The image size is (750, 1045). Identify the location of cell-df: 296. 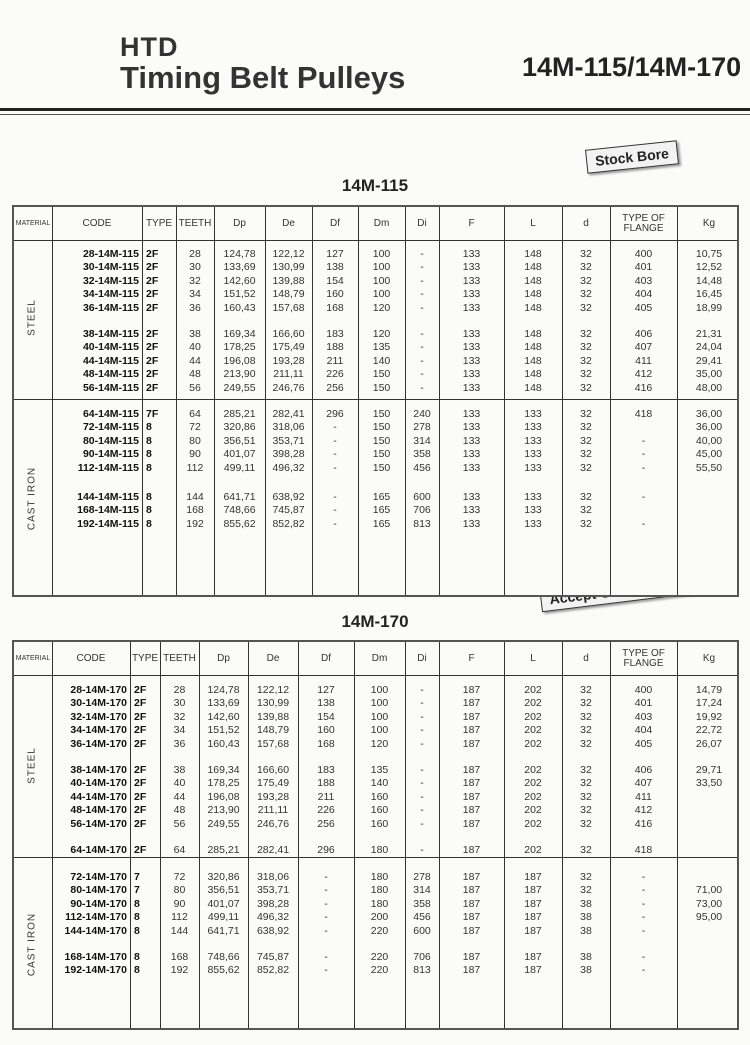
(326, 850).